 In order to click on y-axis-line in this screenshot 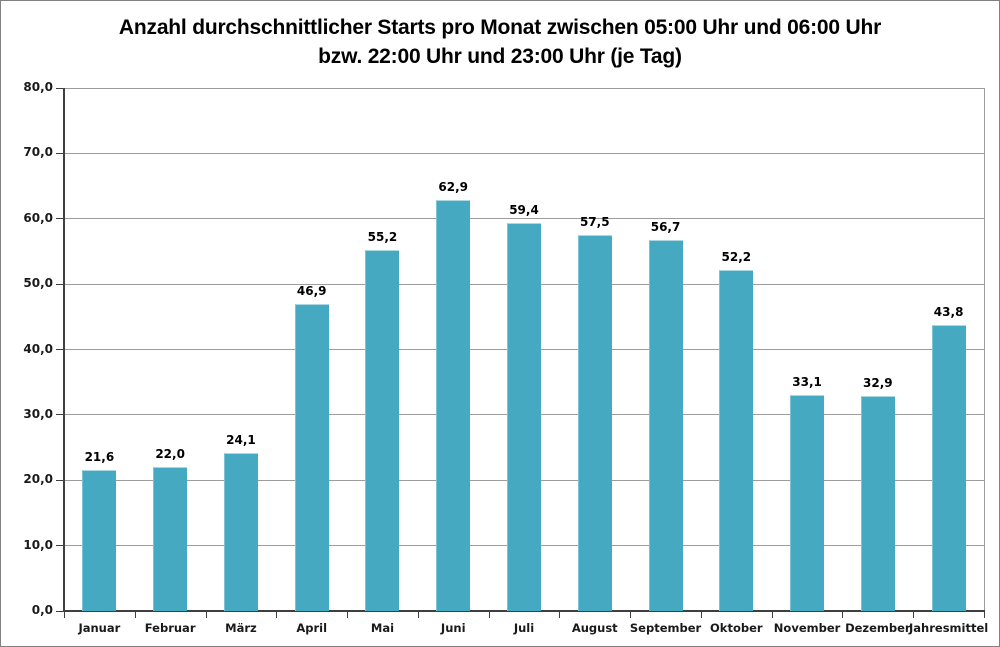, I will do `click(64, 350)`.